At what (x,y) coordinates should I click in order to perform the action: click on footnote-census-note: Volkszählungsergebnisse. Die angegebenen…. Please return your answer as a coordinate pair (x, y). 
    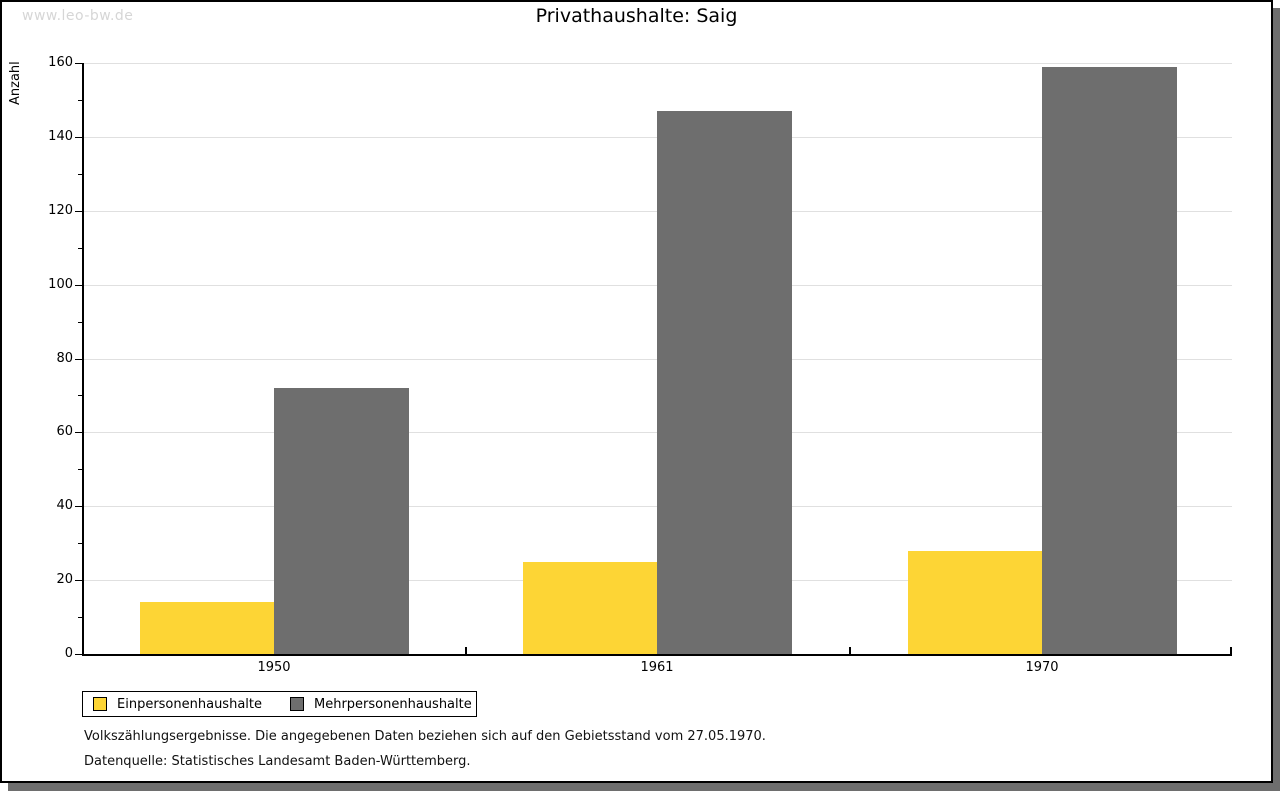
    Looking at the image, I should click on (425, 736).